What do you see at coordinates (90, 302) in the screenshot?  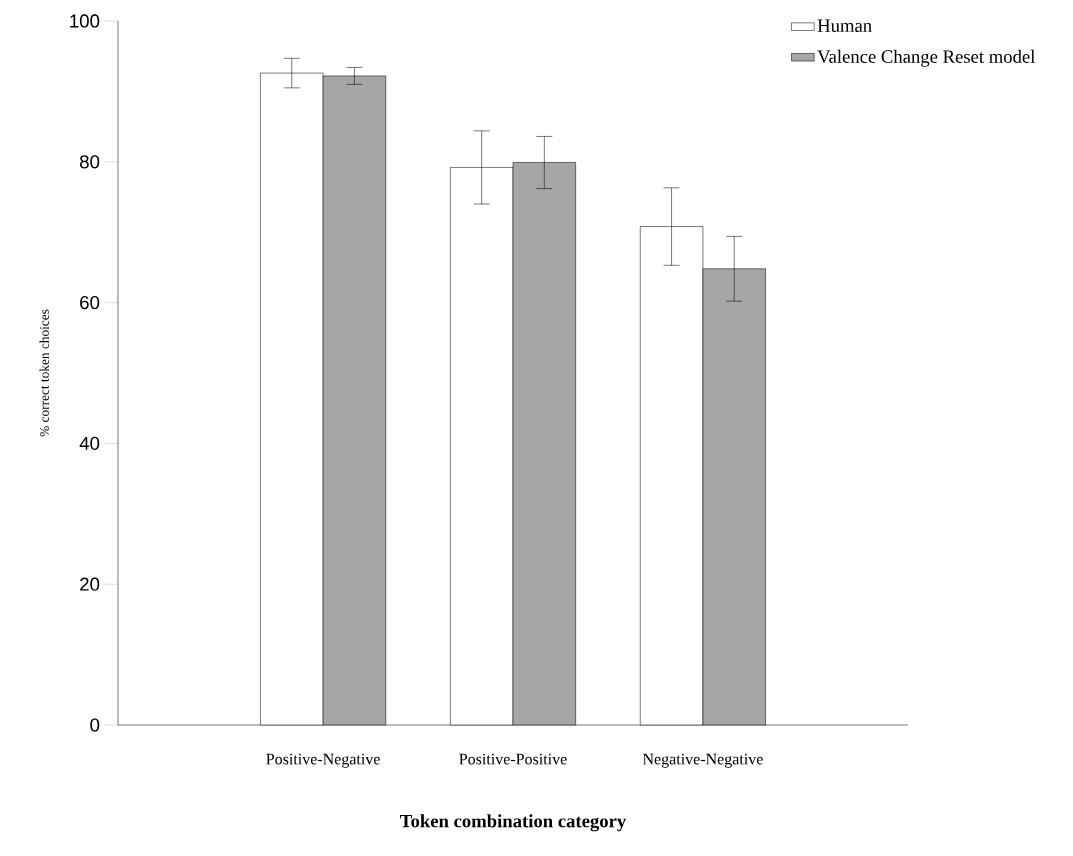 I see `y-tick-label: 60` at bounding box center [90, 302].